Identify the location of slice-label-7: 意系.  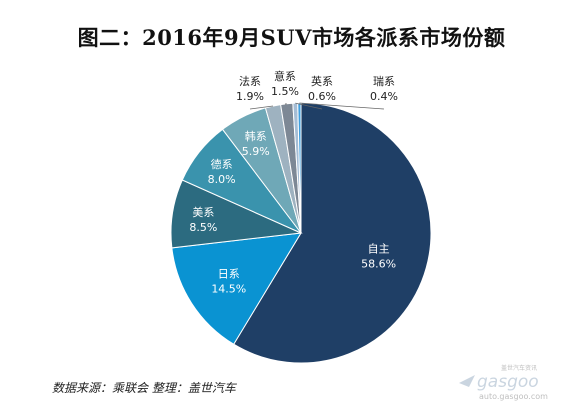
(285, 76).